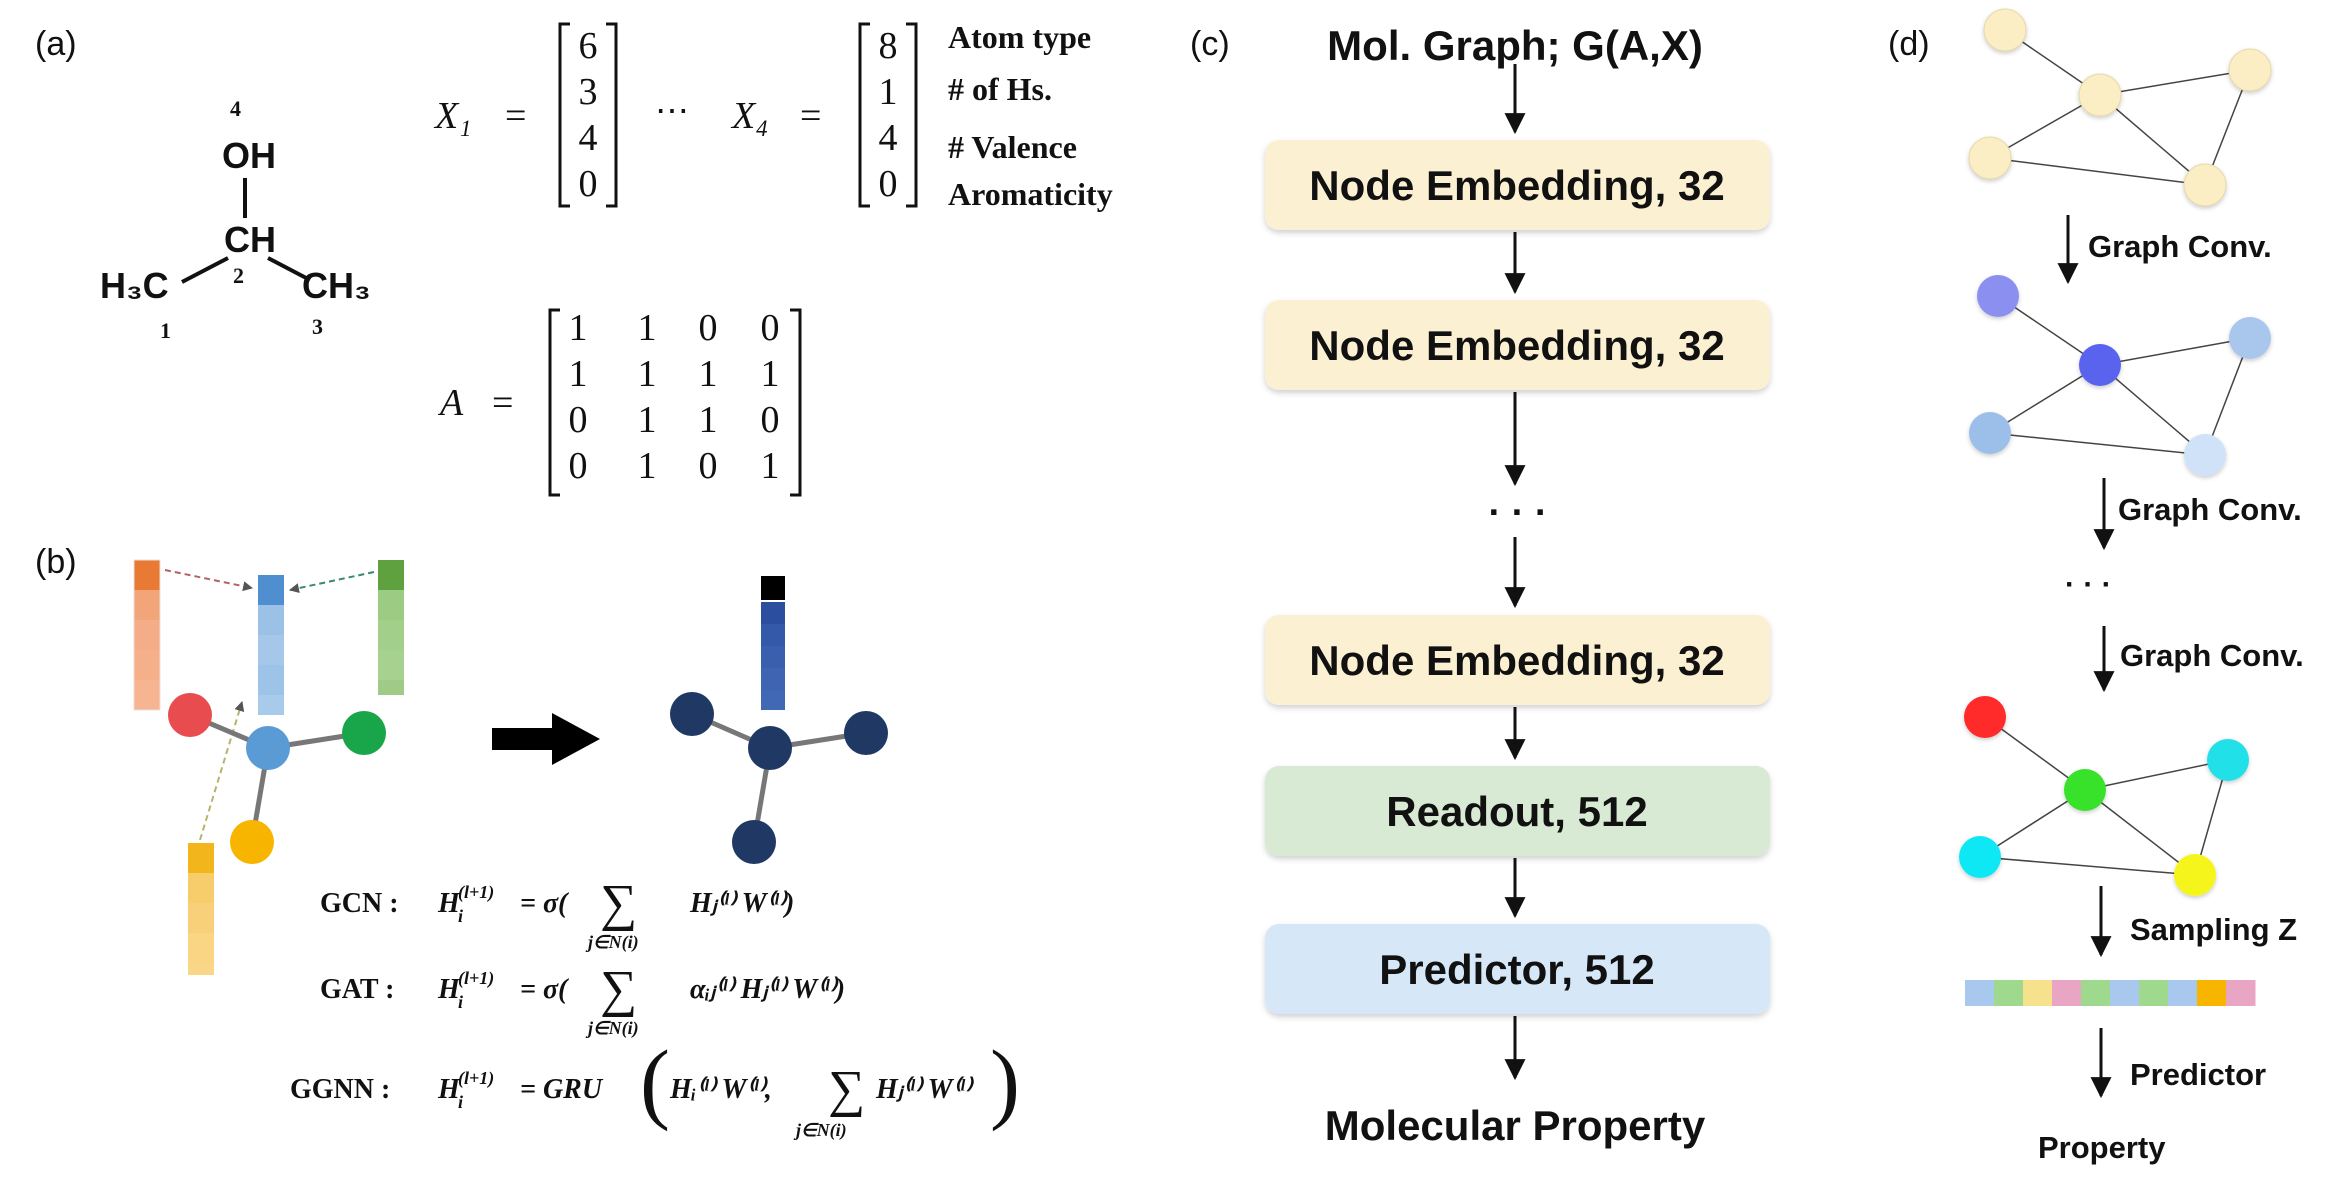 The image size is (2344, 1178). What do you see at coordinates (824, 115) in the screenshot?
I see `x4-vector: X₄ = 8 1 4 0` at bounding box center [824, 115].